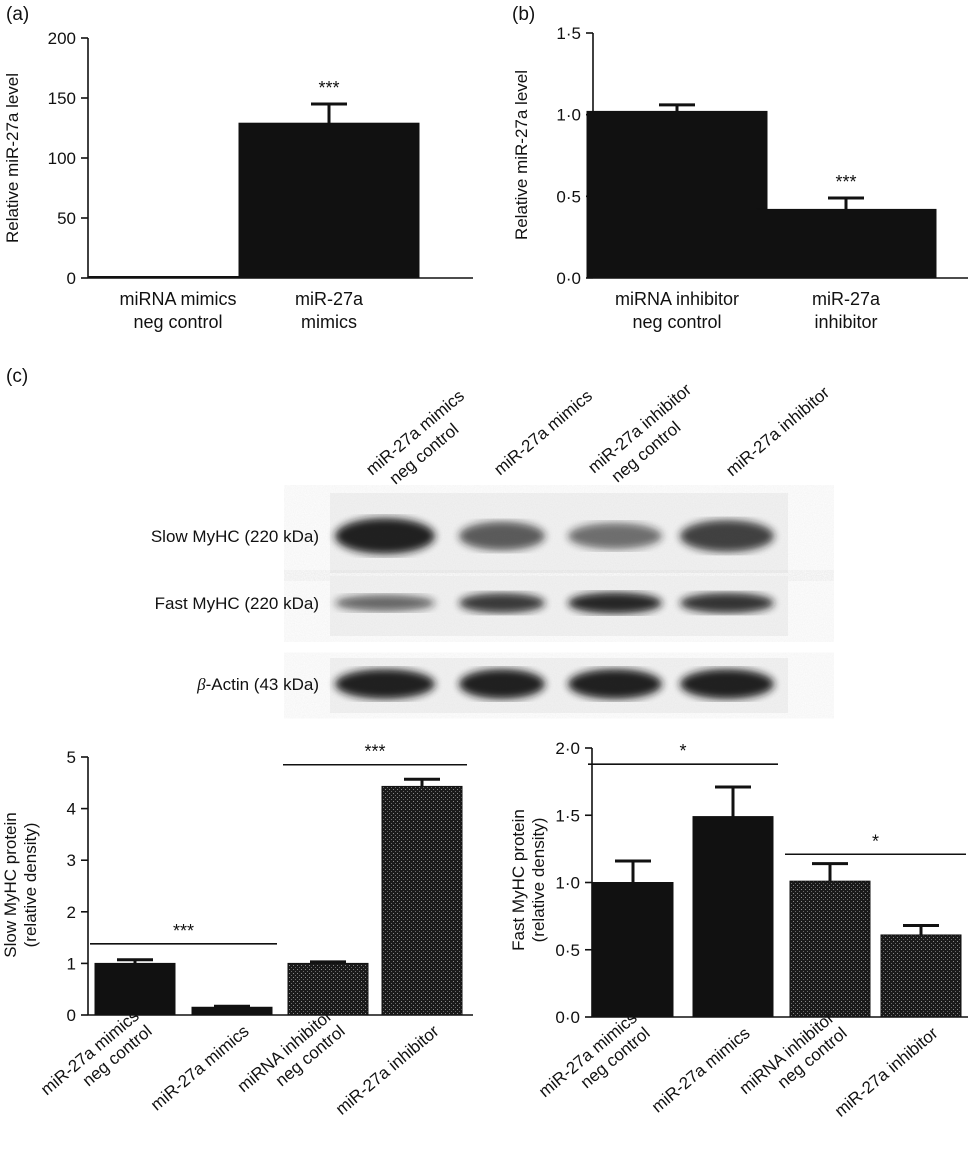  What do you see at coordinates (71, 860) in the screenshot?
I see `y-tick-label: 3` at bounding box center [71, 860].